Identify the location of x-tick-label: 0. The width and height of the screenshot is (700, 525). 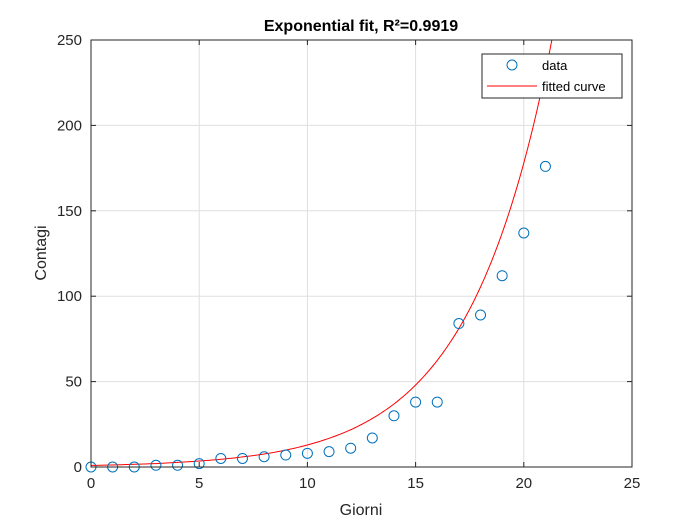
(91, 483).